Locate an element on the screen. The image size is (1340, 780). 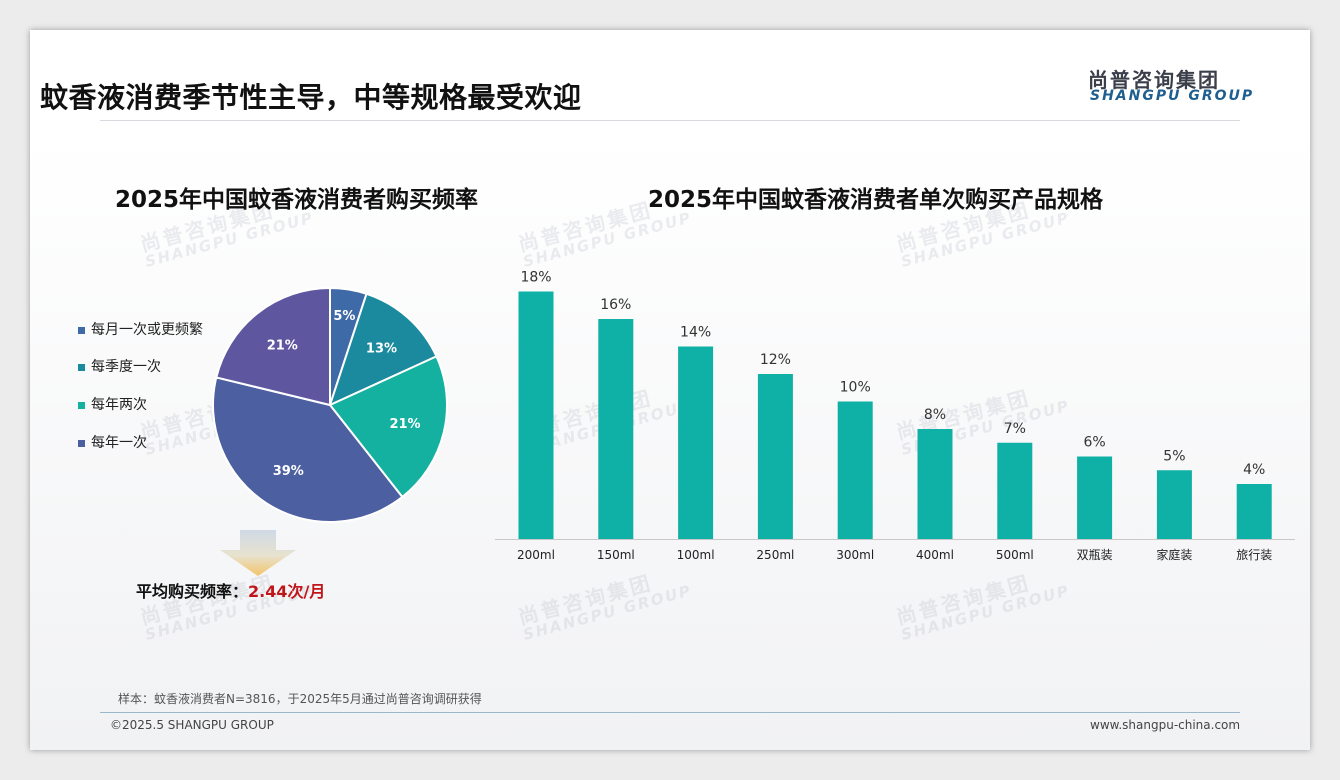
x-tick-label: 300ml is located at coordinates (855, 555).